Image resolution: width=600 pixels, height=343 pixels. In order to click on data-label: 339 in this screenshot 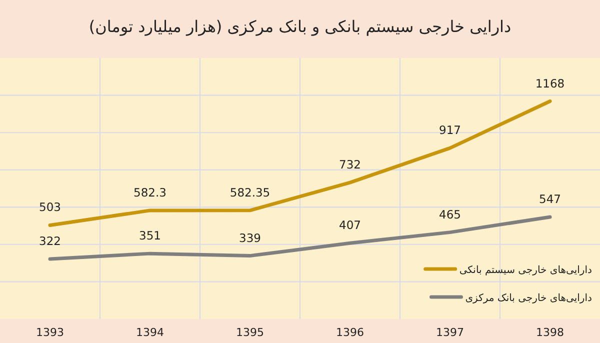, I will do `click(250, 237)`.